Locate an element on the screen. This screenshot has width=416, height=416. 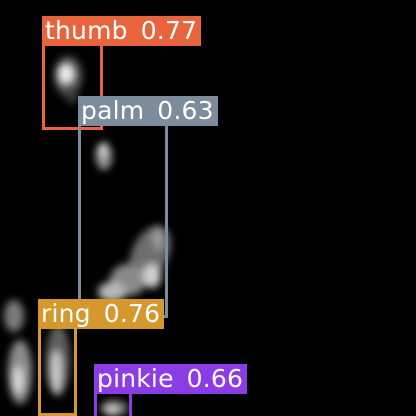
thumb-blob is located at coordinates (68, 80).